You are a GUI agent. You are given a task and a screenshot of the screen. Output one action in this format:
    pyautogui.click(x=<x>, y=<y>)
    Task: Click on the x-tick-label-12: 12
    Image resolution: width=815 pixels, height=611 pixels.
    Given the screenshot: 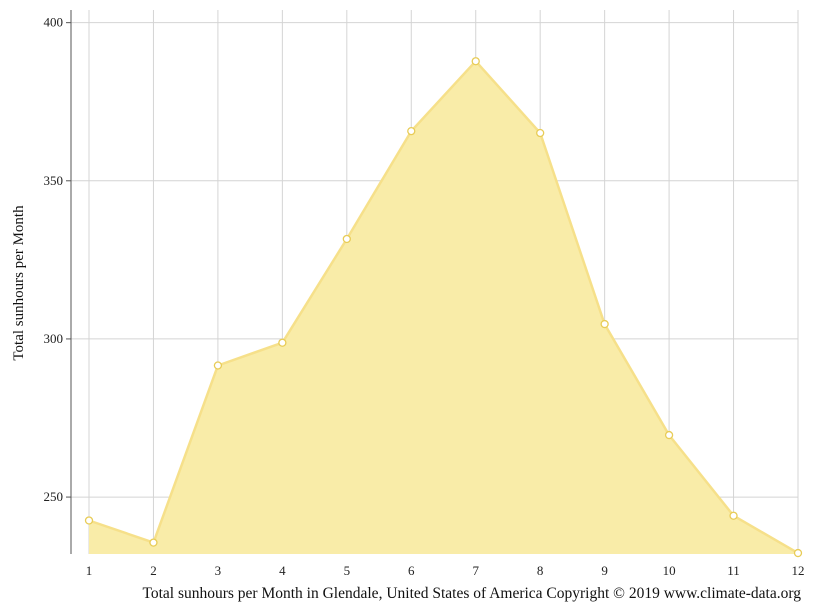 What is the action you would take?
    pyautogui.click(x=798, y=570)
    